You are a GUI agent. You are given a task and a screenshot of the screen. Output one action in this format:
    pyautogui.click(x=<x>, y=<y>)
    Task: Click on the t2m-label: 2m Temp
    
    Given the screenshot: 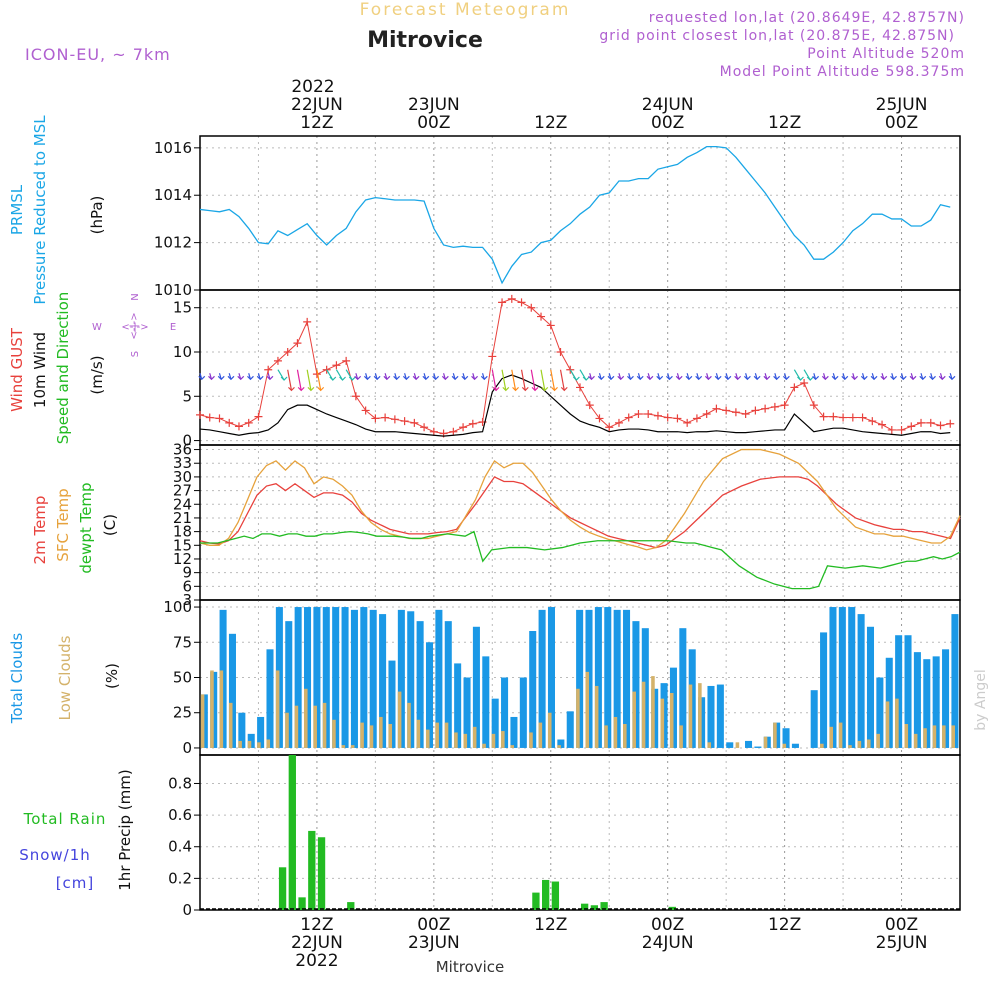 What is the action you would take?
    pyautogui.click(x=40, y=530)
    